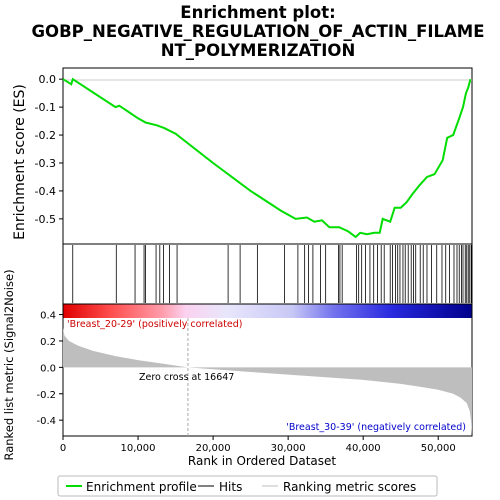 Image resolution: width=500 pixels, height=500 pixels. What do you see at coordinates (45, 191) in the screenshot?
I see `es-y-tick-label: -0.4` at bounding box center [45, 191].